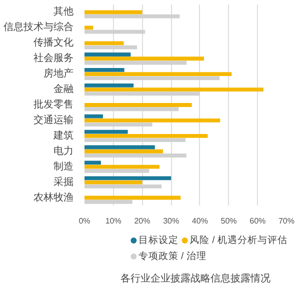 This screenshot has width=300, height=290. Describe the element at coordinates (286, 221) in the screenshot. I see `x-tick-label: 70%` at that location.